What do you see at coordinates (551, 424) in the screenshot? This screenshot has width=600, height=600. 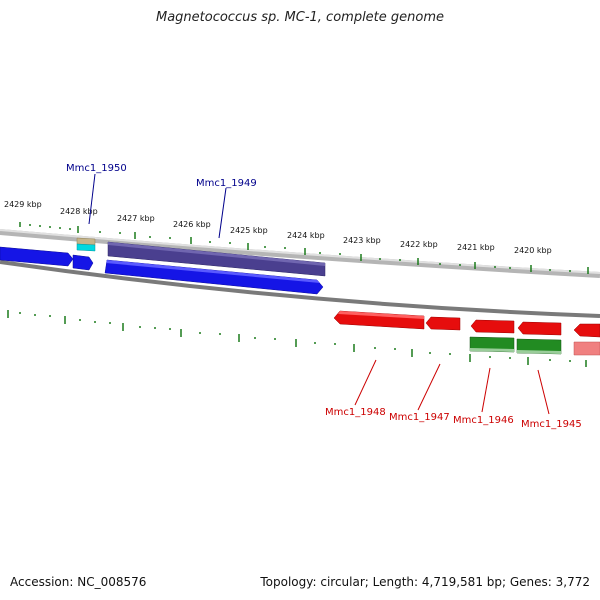 I see `gene-label-mmc1-1945: Mmc1_1945` at bounding box center [551, 424].